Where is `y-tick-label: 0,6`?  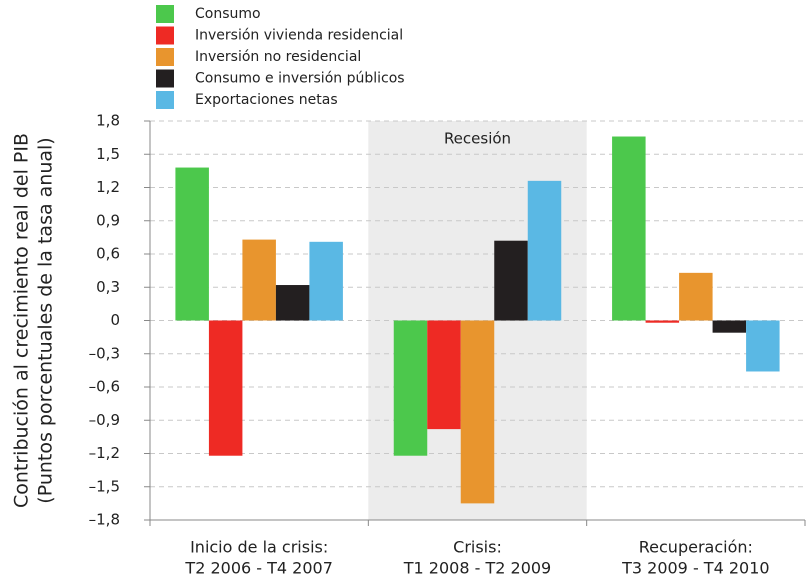 y-tick-label: 0,6 is located at coordinates (108, 254).